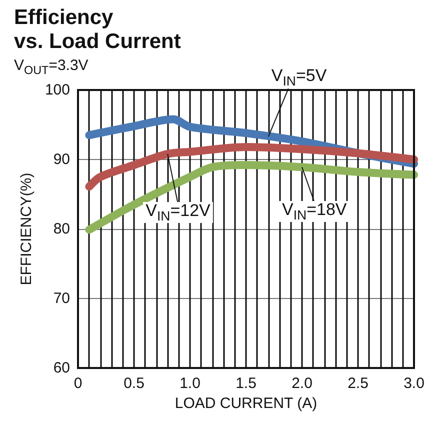  I want to click on y-tick-label: 90, so click(61, 159).